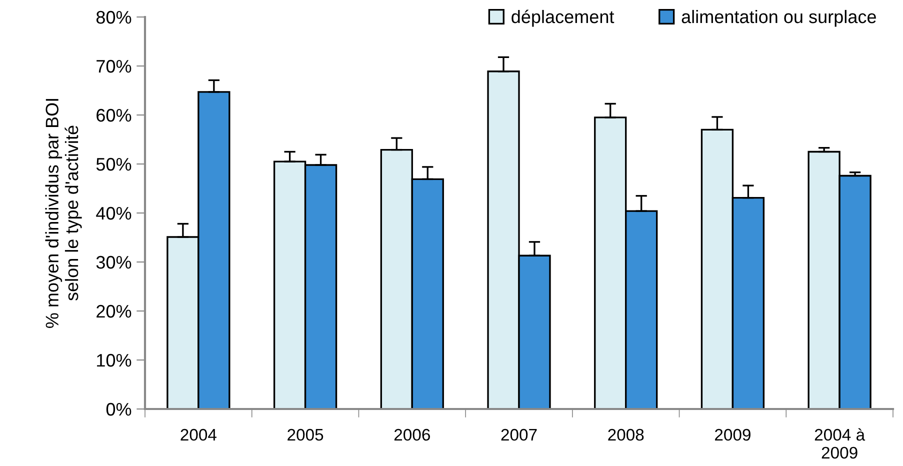 The image size is (903, 466). I want to click on x-tick-label: 2008, so click(626, 434).